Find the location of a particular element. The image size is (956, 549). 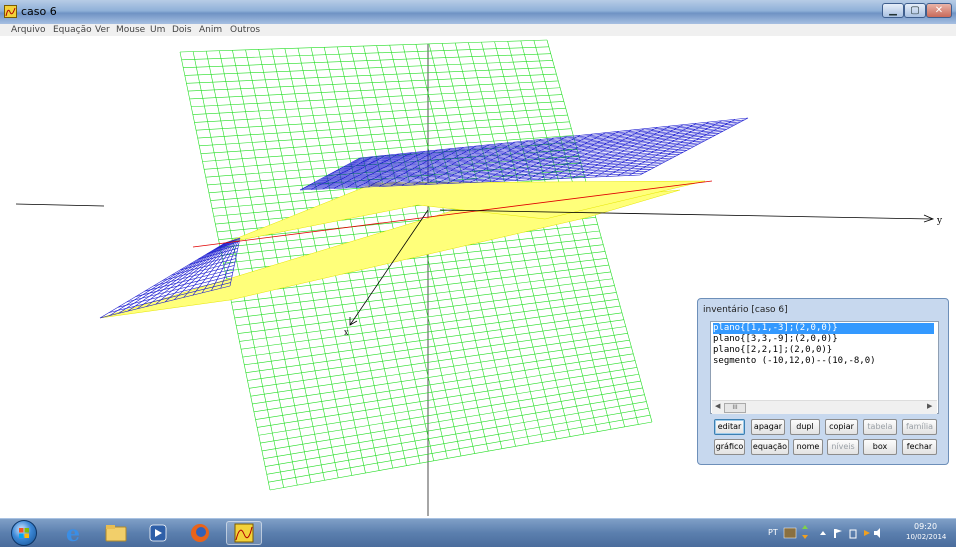

system-tray-icons is located at coordinates (832, 533).